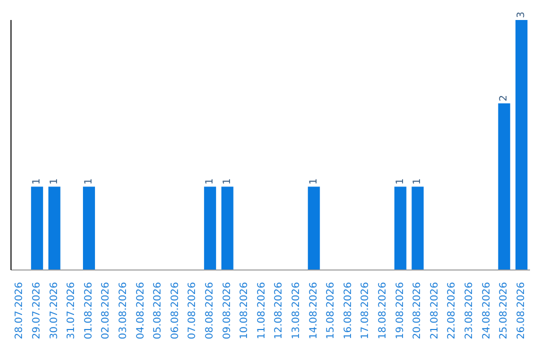 This screenshot has height=340, width=540. I want to click on x-tick-label: 05.08.2026, so click(158, 311).